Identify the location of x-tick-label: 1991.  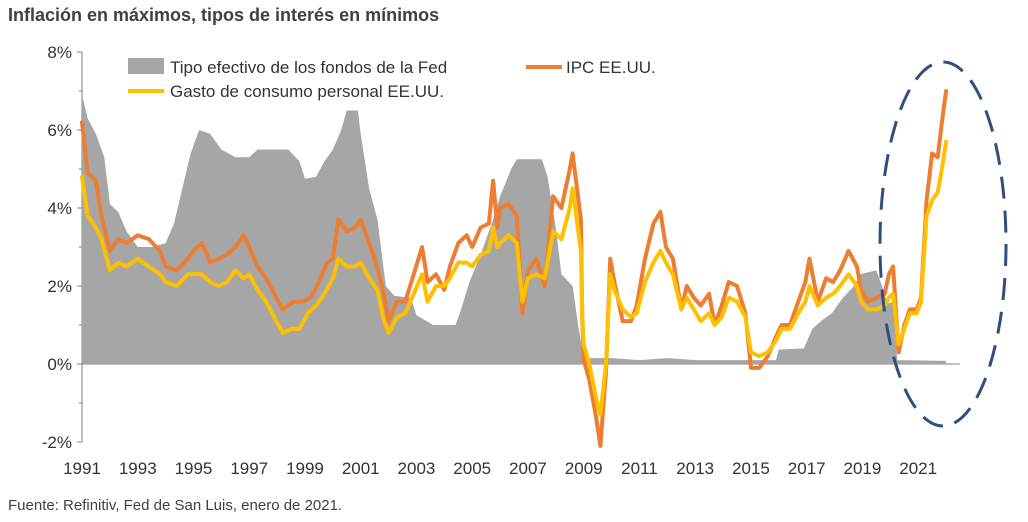
(82, 468).